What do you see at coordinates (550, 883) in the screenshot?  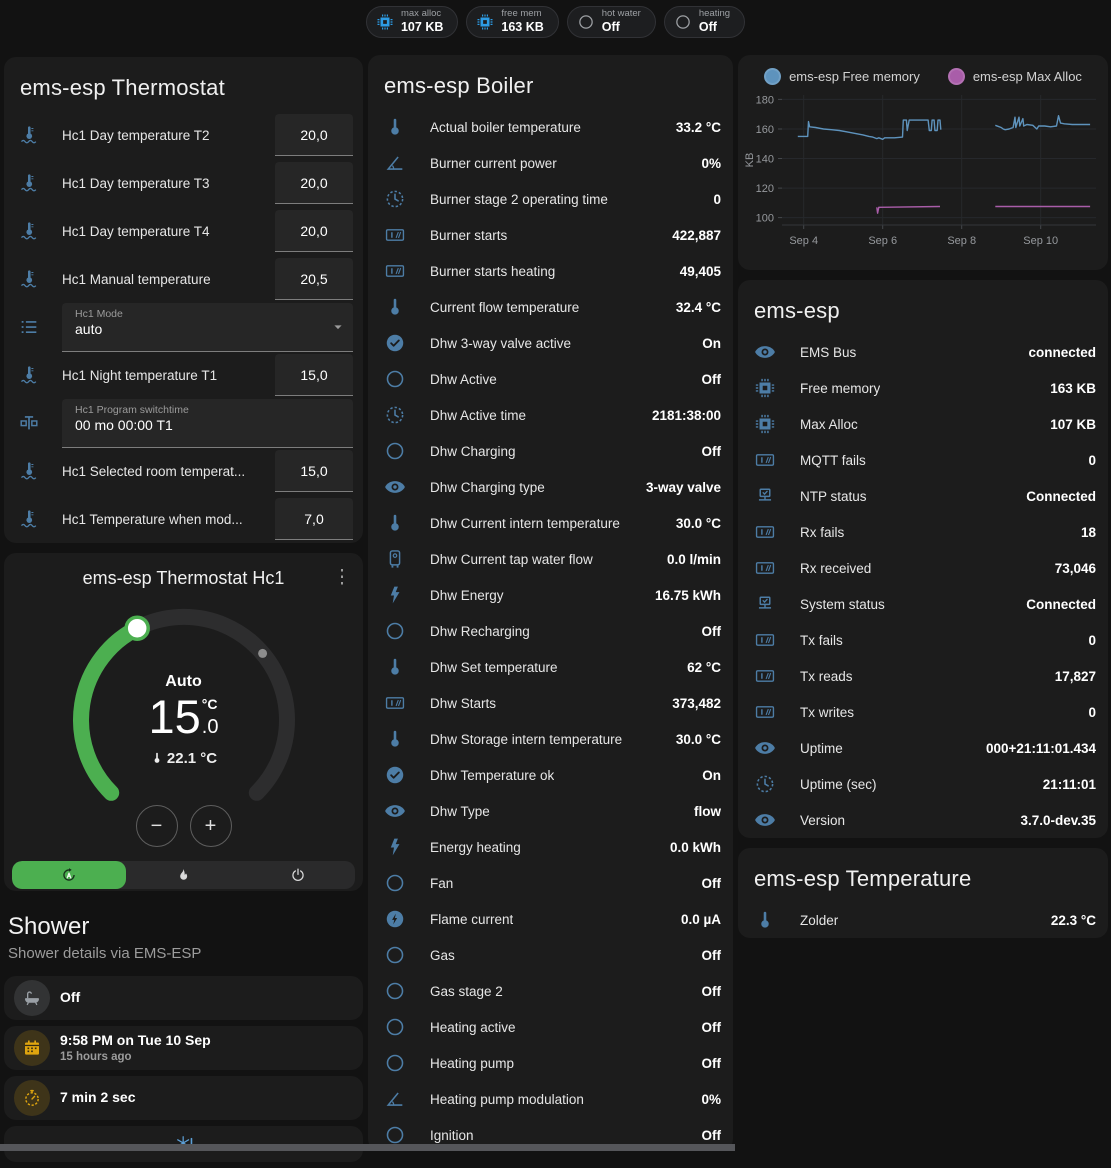 I see `entity-row: Fan Off` at bounding box center [550, 883].